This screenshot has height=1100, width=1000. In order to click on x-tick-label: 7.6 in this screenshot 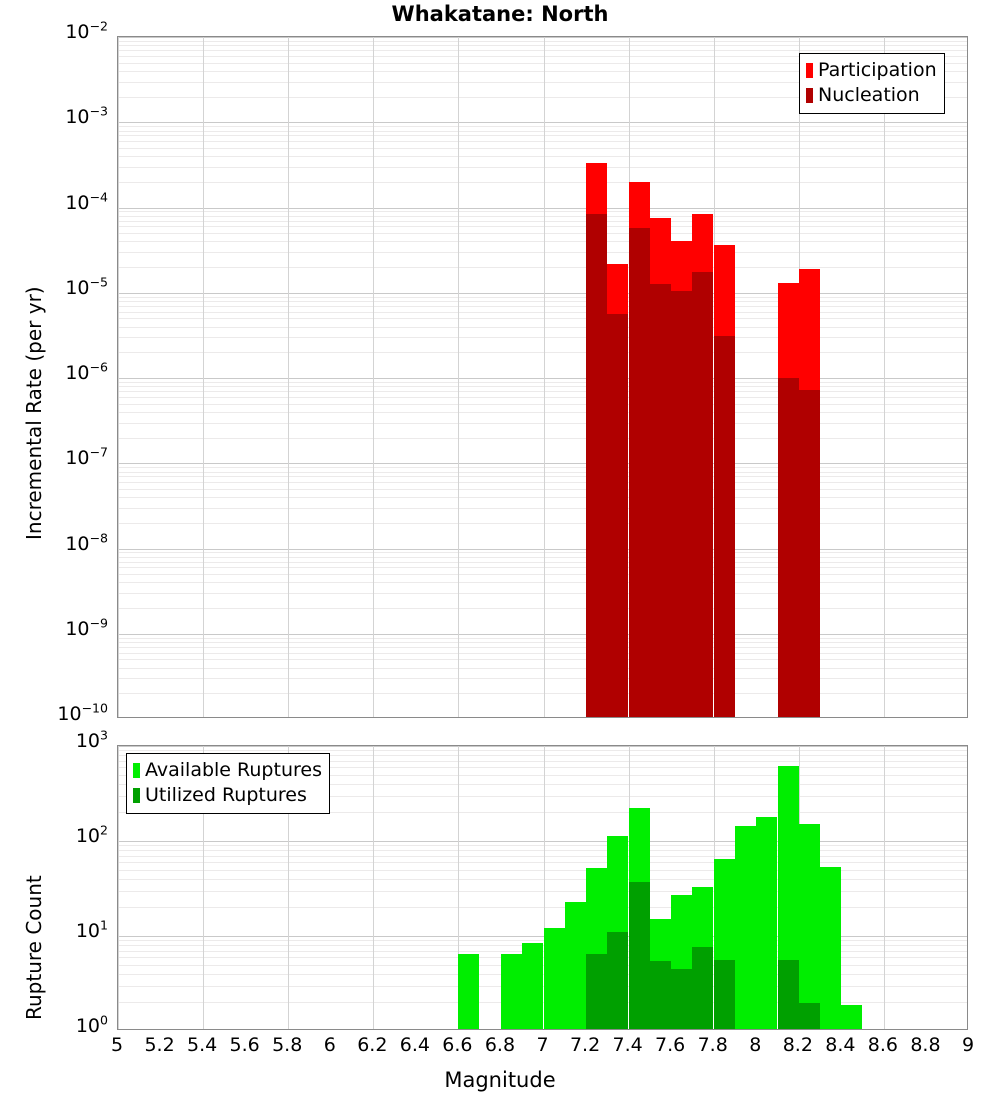, I will do `click(670, 1045)`.